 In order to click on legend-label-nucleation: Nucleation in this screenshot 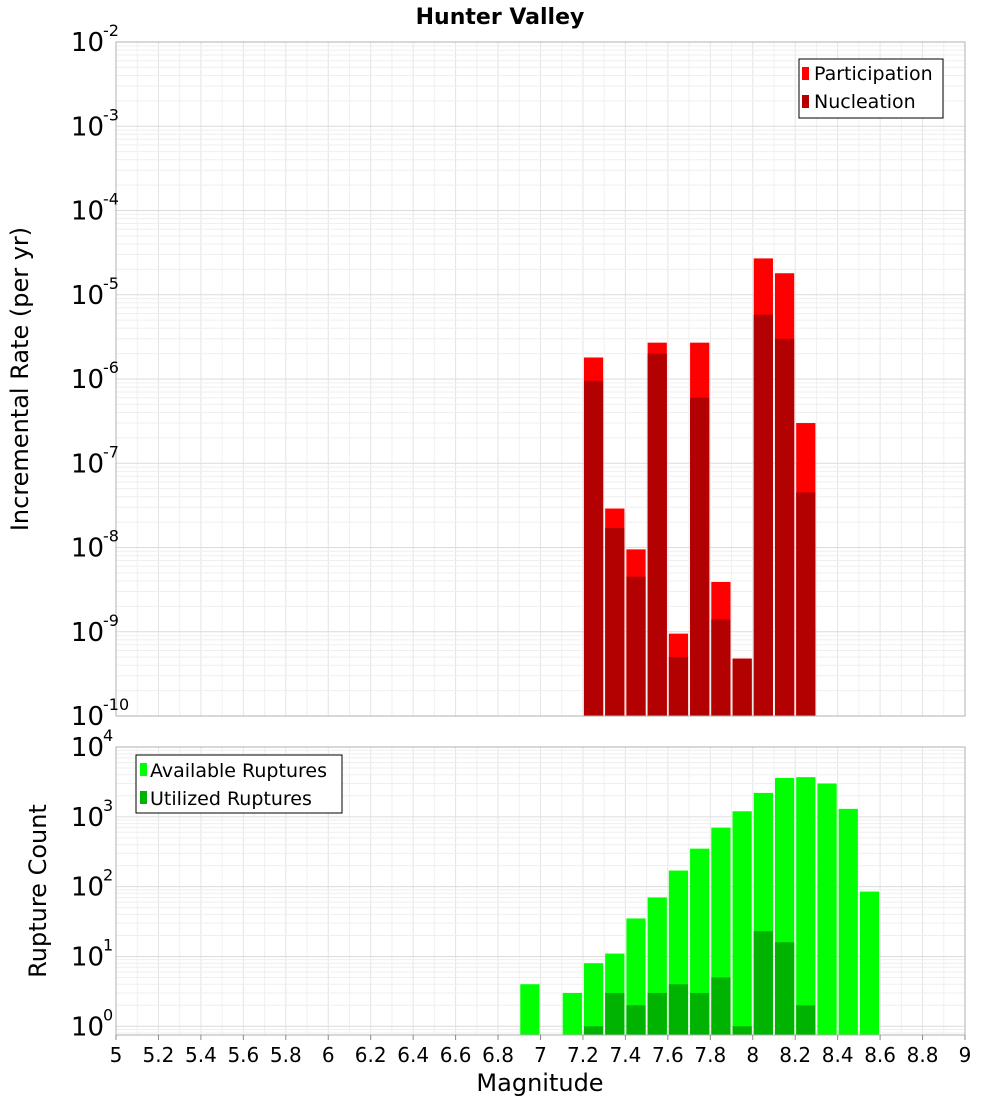, I will do `click(865, 102)`.